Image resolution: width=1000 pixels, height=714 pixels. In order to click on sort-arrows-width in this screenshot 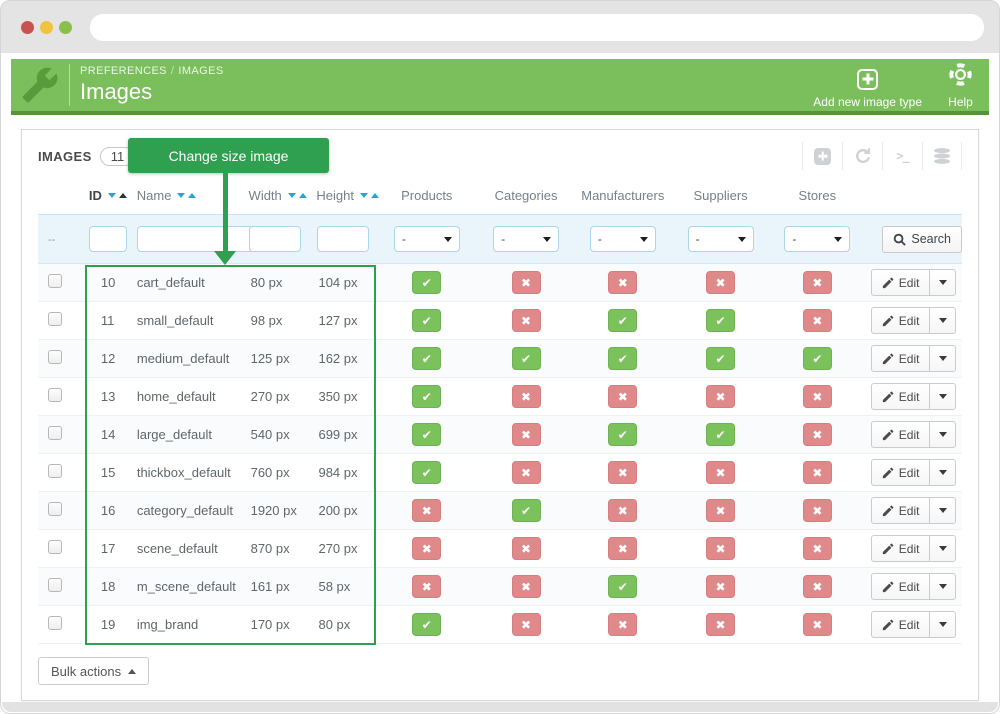, I will do `click(297, 195)`.